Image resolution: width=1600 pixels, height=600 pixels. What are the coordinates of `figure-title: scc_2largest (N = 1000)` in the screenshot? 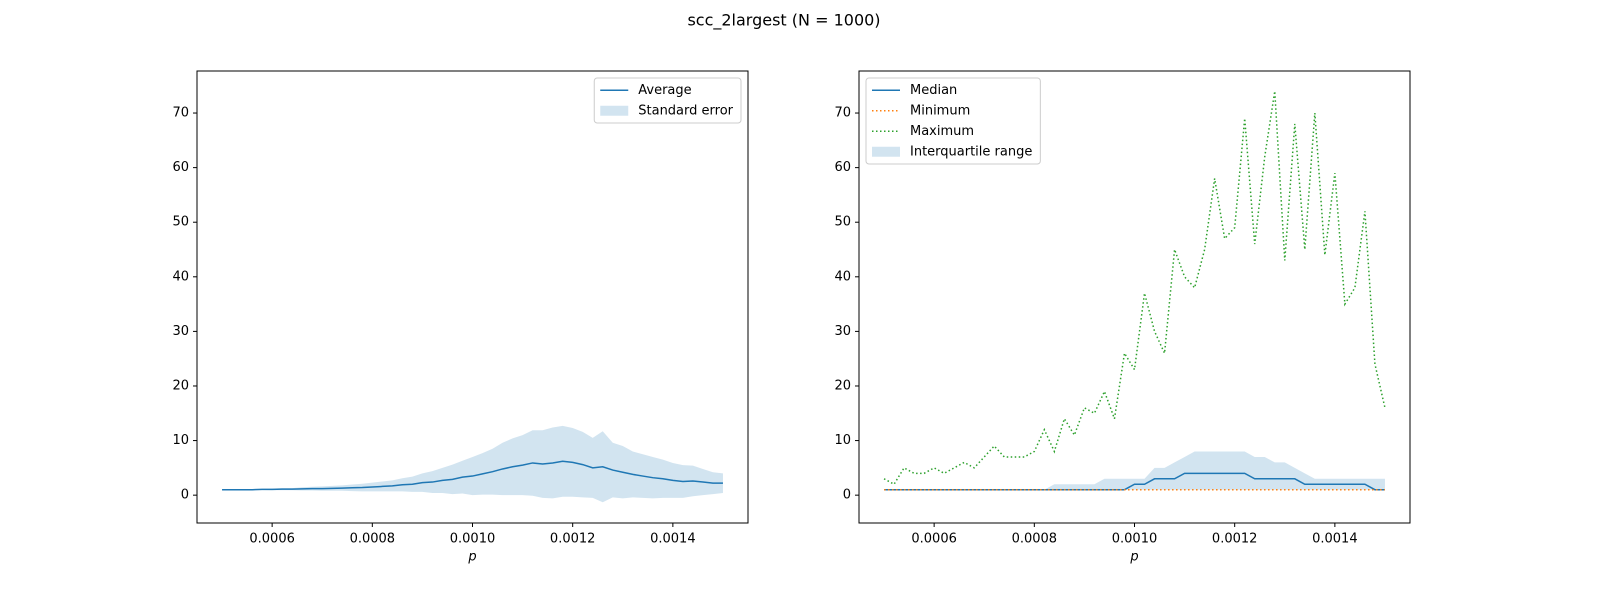 It's located at (783, 21).